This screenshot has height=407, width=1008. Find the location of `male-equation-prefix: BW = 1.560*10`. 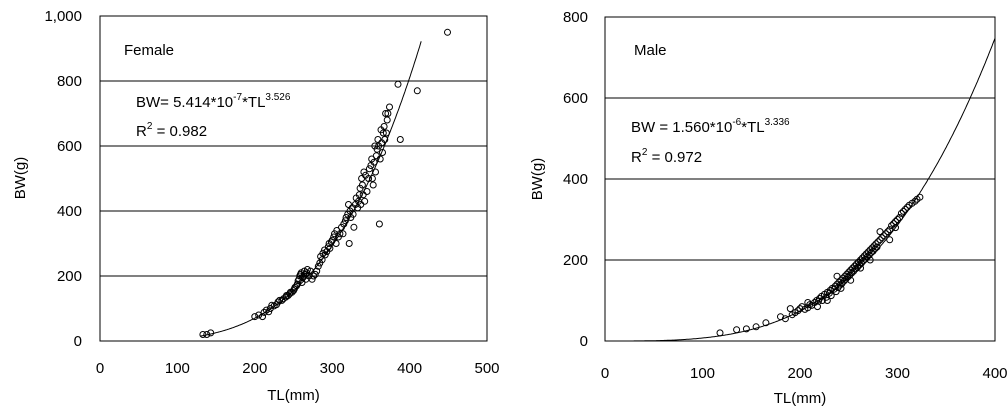

male-equation-prefix: BW = 1.560*10 is located at coordinates (681, 127).